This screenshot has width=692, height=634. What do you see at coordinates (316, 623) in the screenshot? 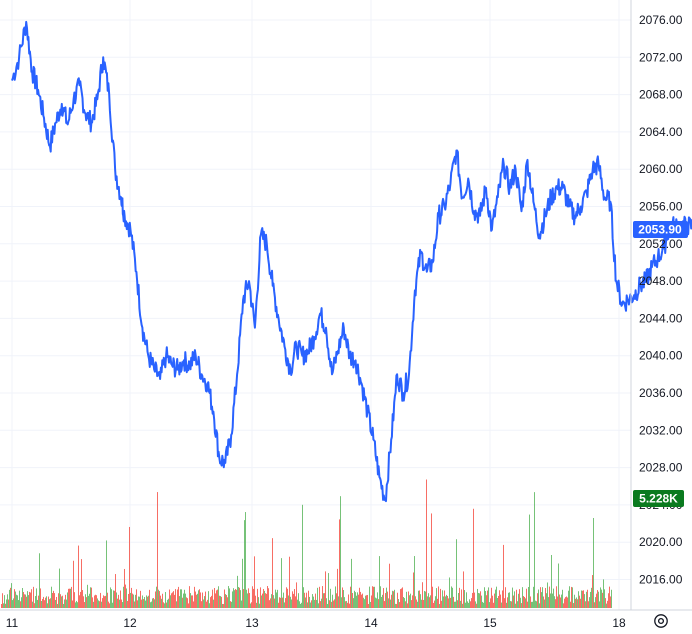
I see `time-axis: 11 12 13 14 15 18` at bounding box center [316, 623].